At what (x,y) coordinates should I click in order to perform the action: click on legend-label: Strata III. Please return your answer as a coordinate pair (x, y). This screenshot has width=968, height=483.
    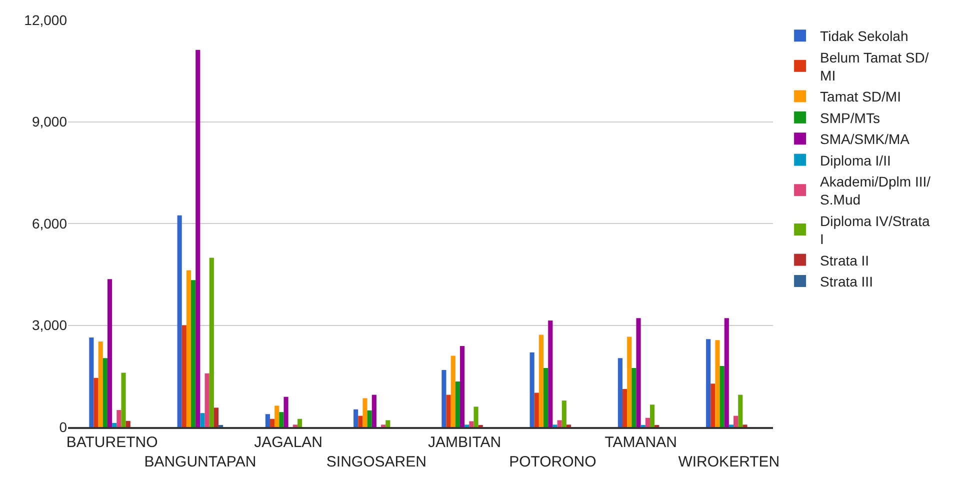
    Looking at the image, I should click on (846, 281).